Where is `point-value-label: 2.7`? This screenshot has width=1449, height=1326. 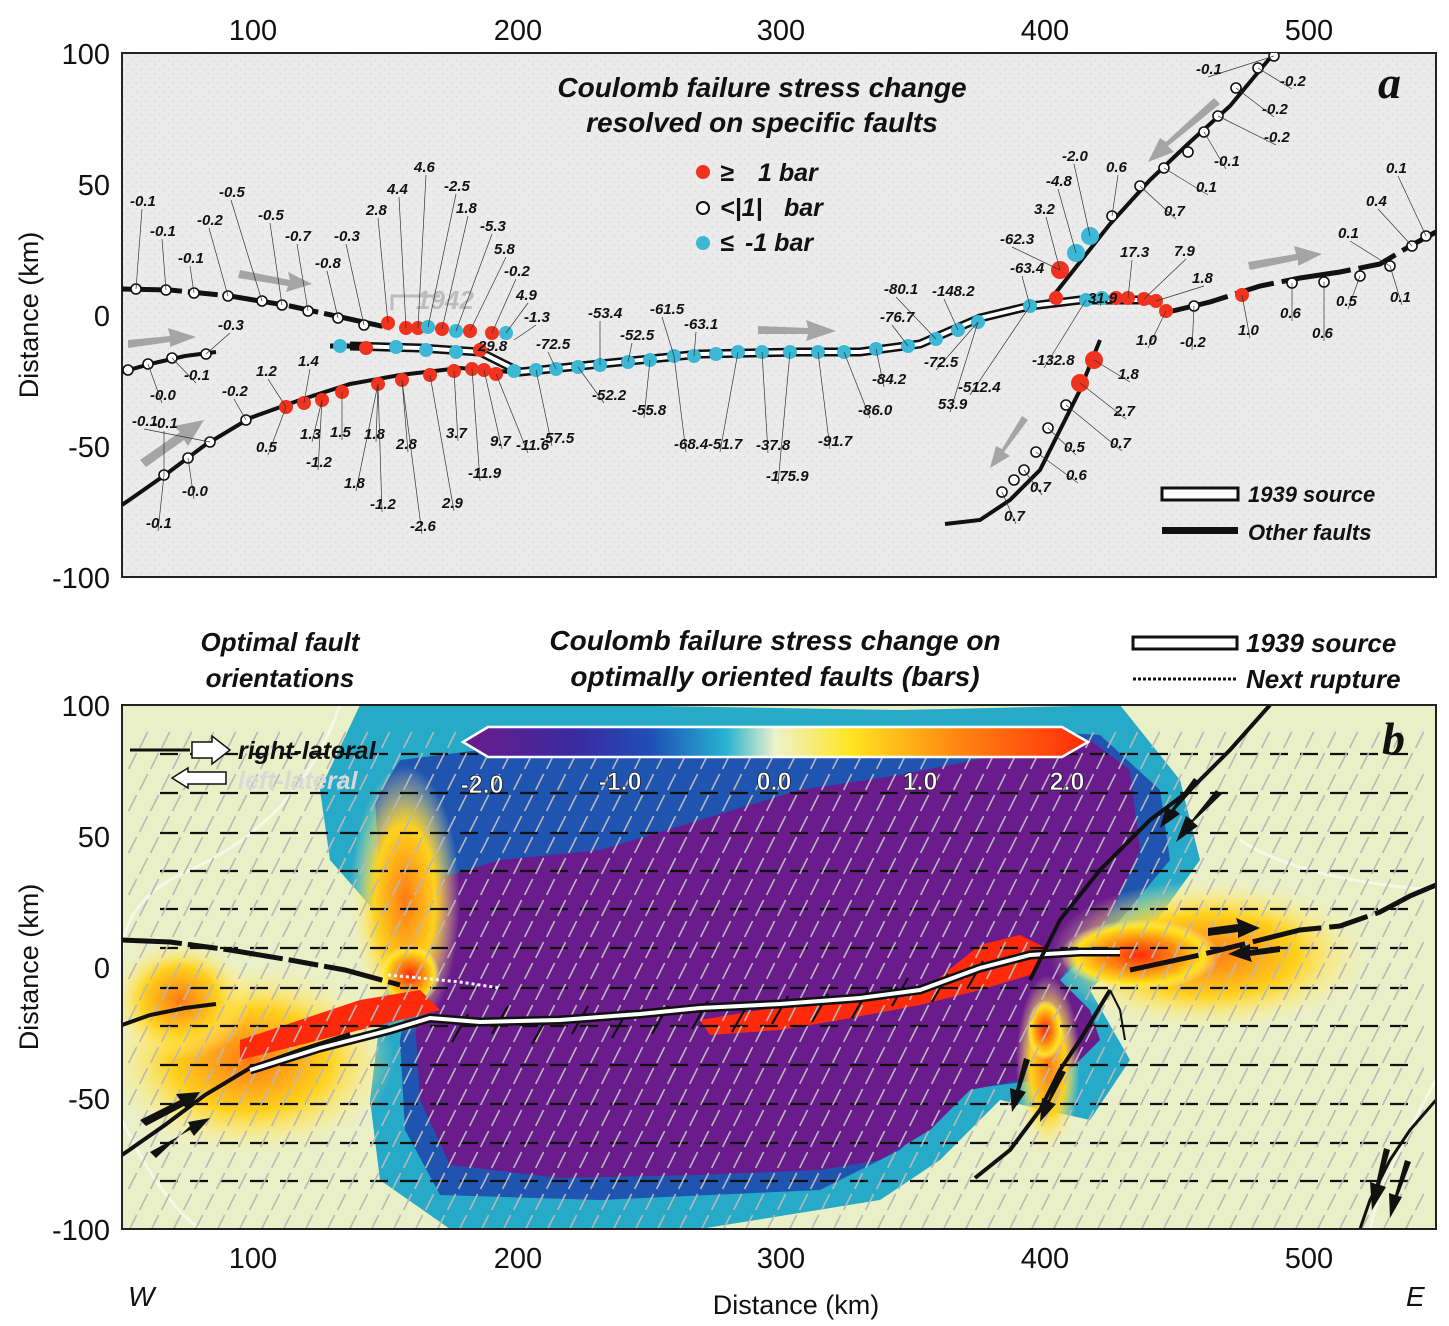
point-value-label: 2.7 is located at coordinates (1124, 411).